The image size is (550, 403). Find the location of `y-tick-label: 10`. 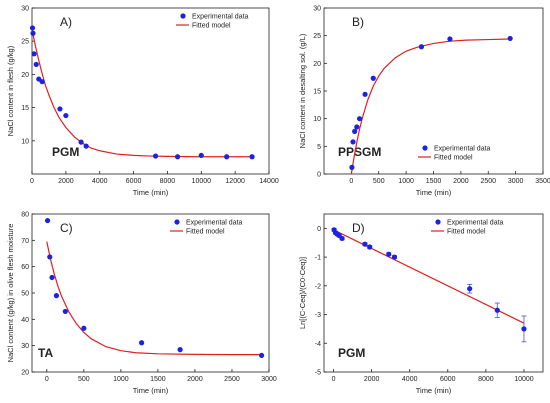

y-tick-label: 10 is located at coordinates (25, 141).